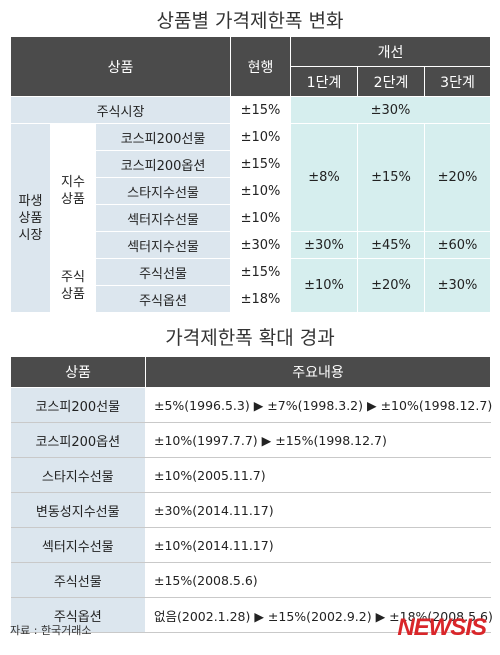 The height and width of the screenshot is (655, 500). What do you see at coordinates (318, 440) in the screenshot?
I see `cell: ±10%(1997.7.7) ▶ ±15%(1998.12.7)` at bounding box center [318, 440].